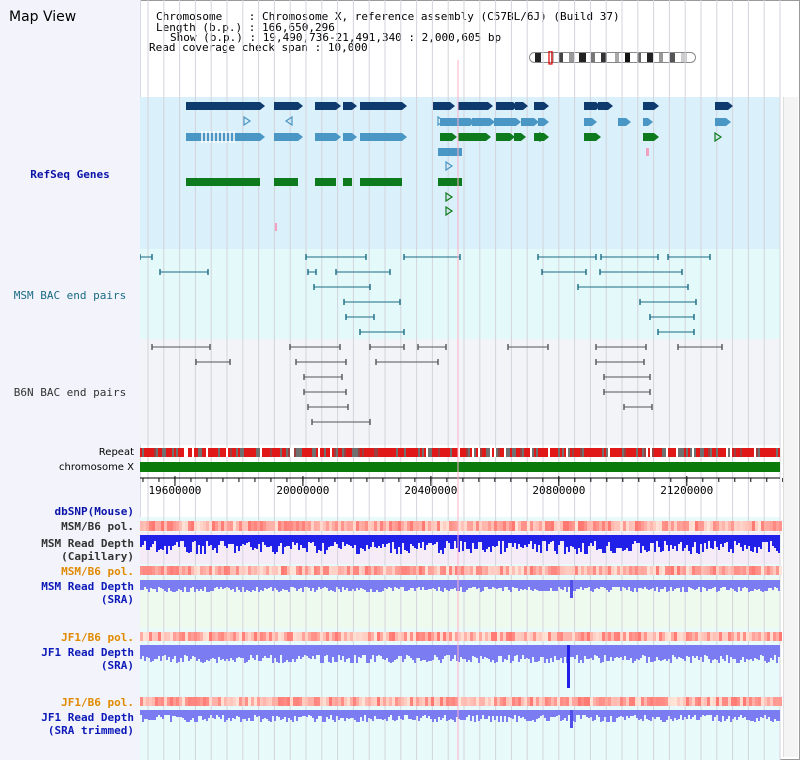 The image size is (800, 760). What do you see at coordinates (790, 427) in the screenshot?
I see `vertical-scrollbar` at bounding box center [790, 427].